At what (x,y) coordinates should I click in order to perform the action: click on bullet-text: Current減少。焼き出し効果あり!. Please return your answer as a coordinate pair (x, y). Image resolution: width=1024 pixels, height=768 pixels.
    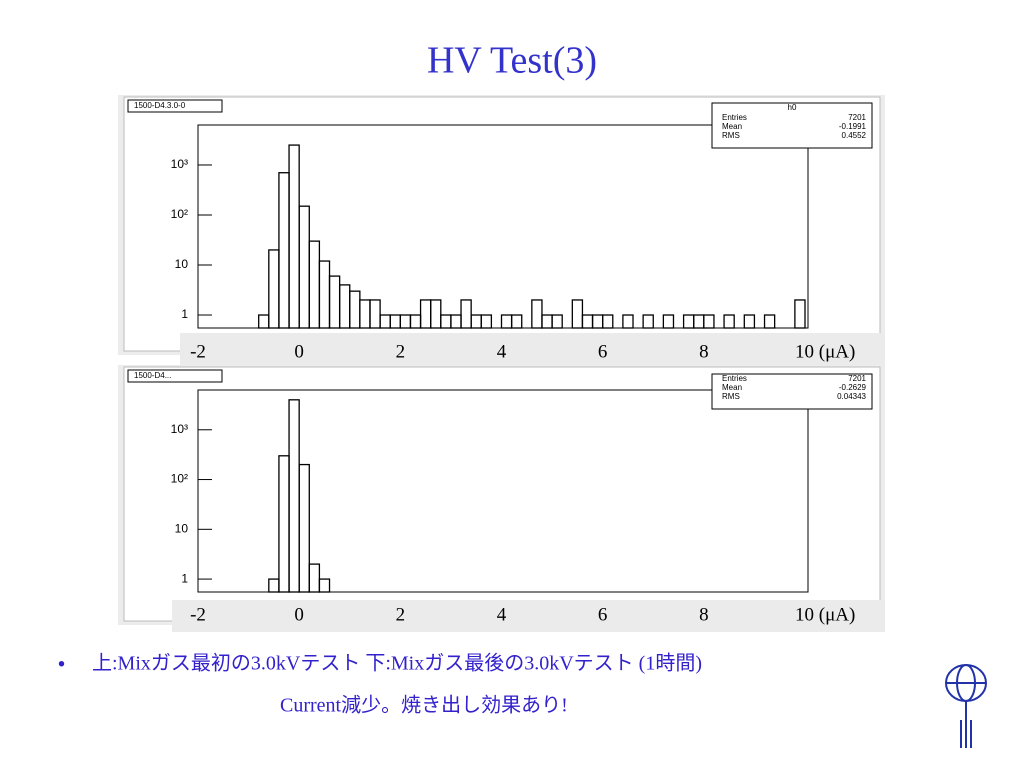
    Looking at the image, I should click on (424, 705).